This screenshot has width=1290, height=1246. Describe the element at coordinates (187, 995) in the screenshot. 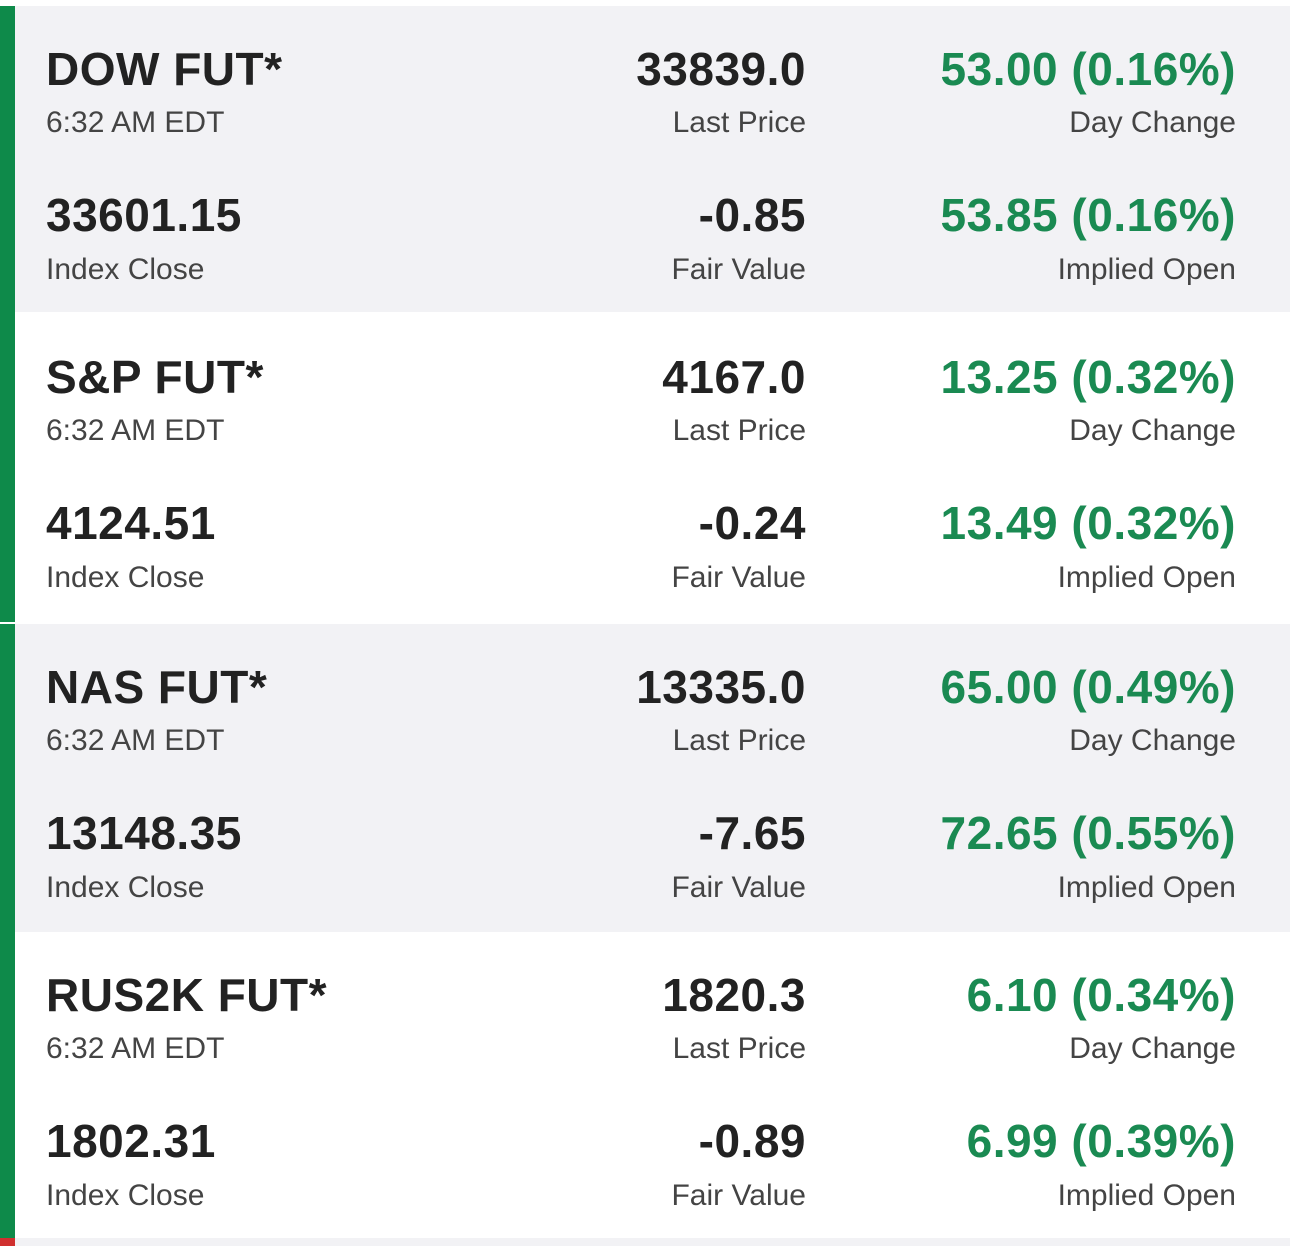

I see `quote-name: RUS2K FUT*` at that location.